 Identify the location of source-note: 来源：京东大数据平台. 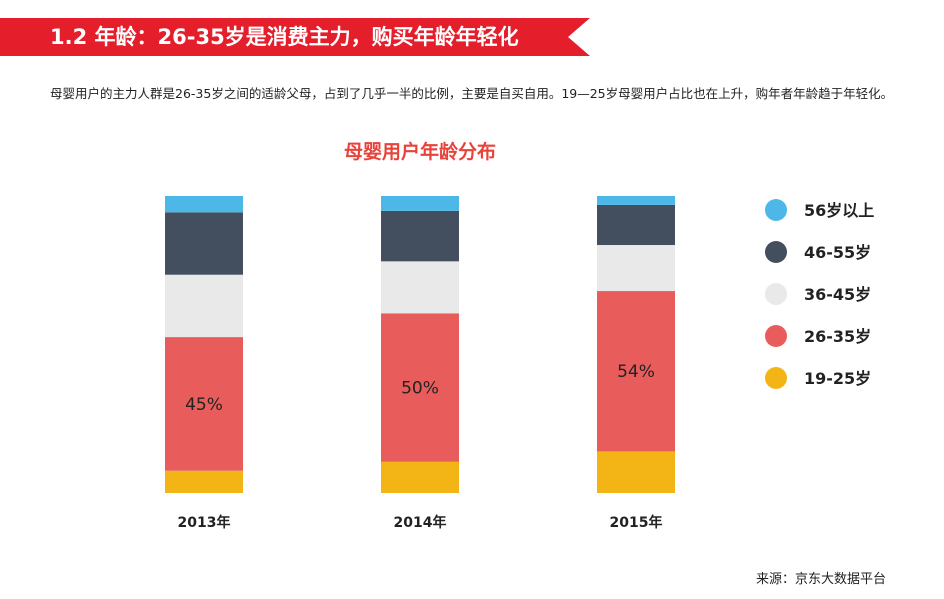
(820, 579).